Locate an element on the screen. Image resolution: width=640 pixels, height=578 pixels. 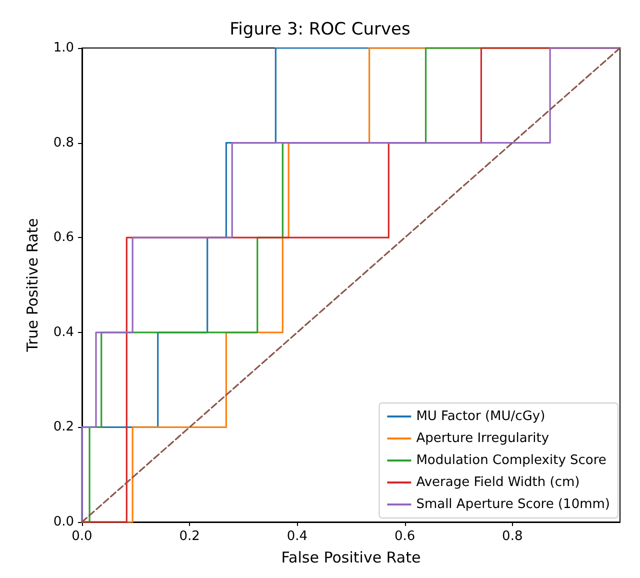
chart-title: Figure 3: ROC Curves is located at coordinates (320, 30).